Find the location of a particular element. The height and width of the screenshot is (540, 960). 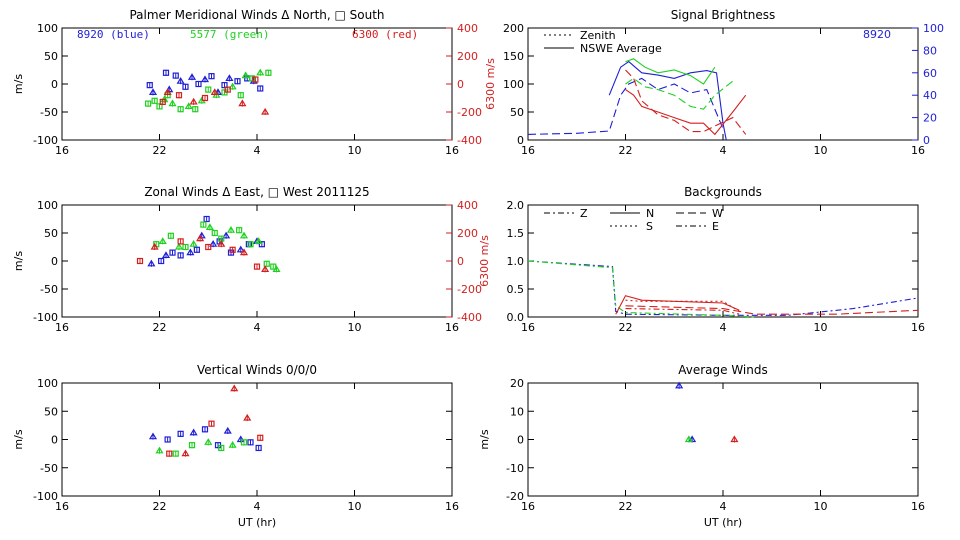

series-8920-label: 8920 is located at coordinates (877, 34).